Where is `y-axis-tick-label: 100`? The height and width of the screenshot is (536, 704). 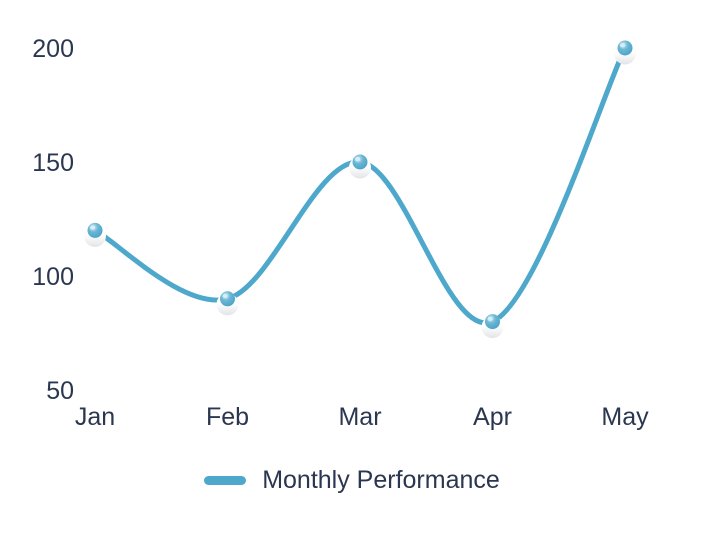
y-axis-tick-label: 100 is located at coordinates (53, 277).